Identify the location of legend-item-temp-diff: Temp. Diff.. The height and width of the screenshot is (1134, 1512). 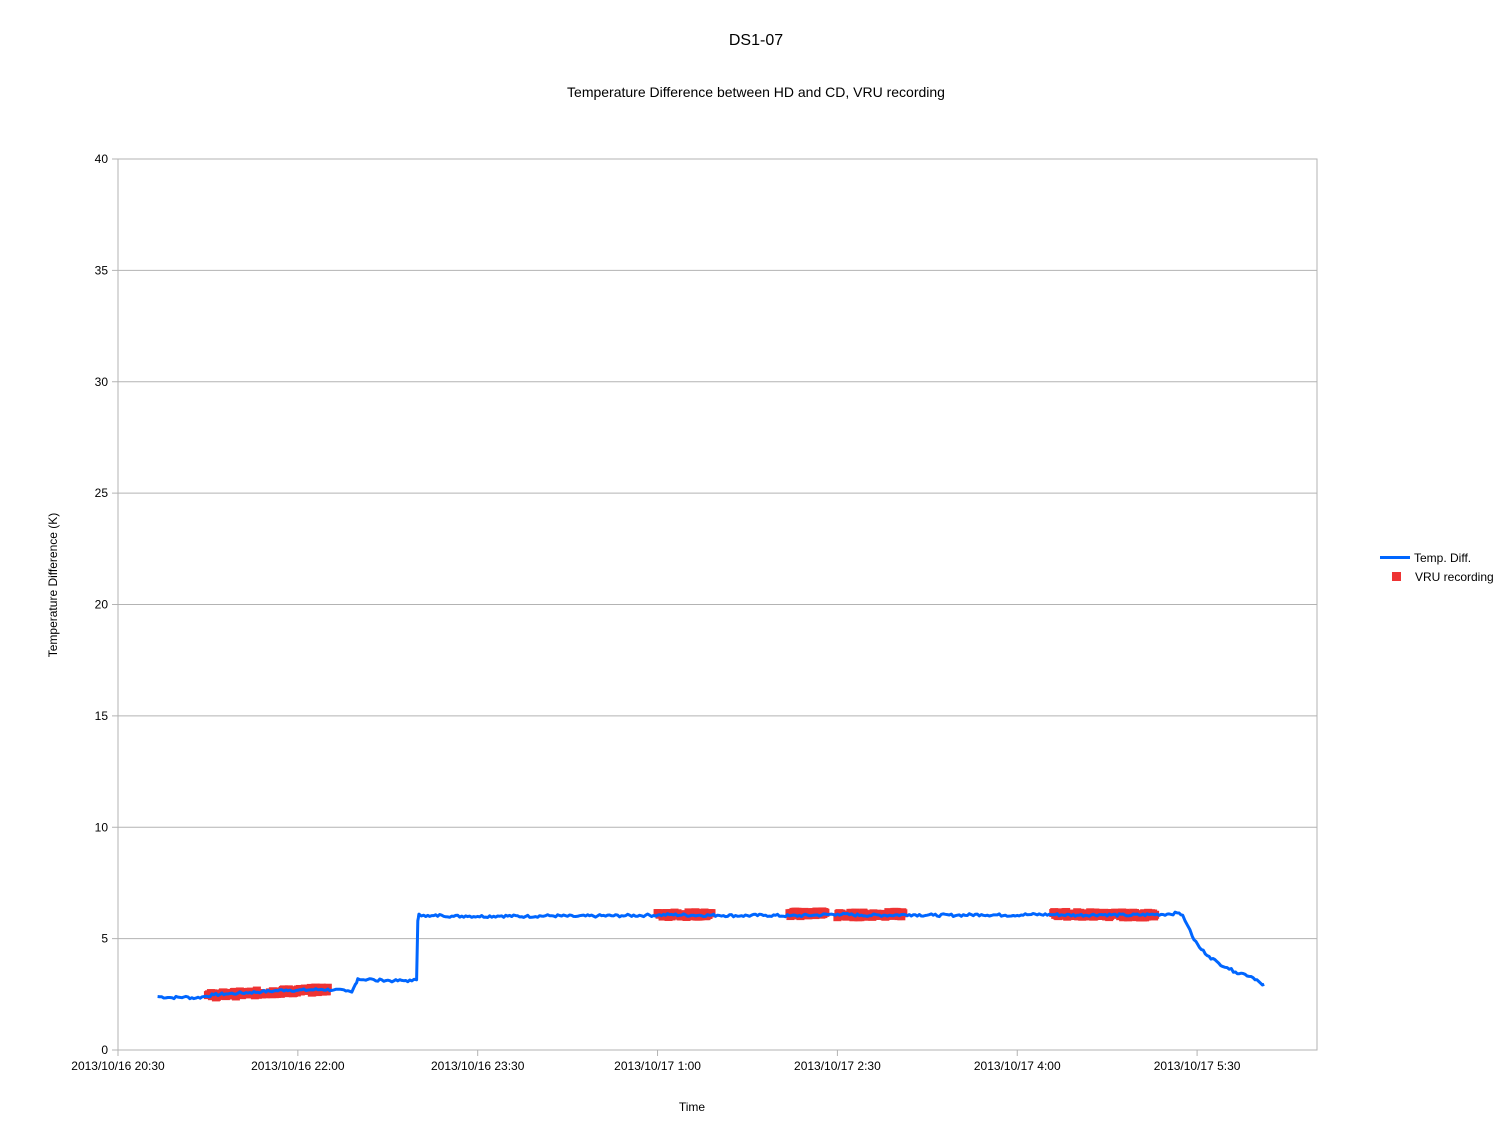
(1437, 557).